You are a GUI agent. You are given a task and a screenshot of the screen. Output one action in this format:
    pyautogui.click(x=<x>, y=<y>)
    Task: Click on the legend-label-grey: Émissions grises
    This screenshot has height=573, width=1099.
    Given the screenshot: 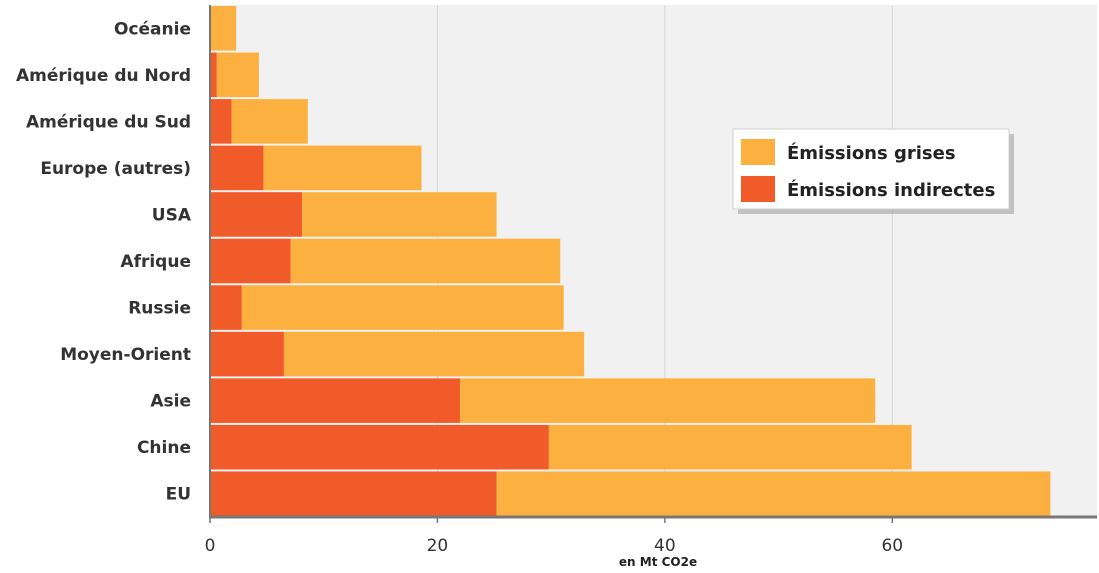 What is the action you would take?
    pyautogui.click(x=871, y=153)
    